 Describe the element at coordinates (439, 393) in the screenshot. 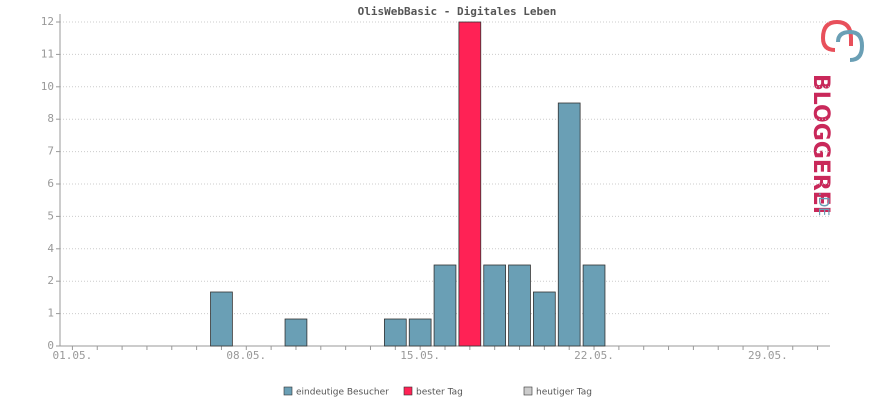

I see `legend-label: bester Tag` at that location.